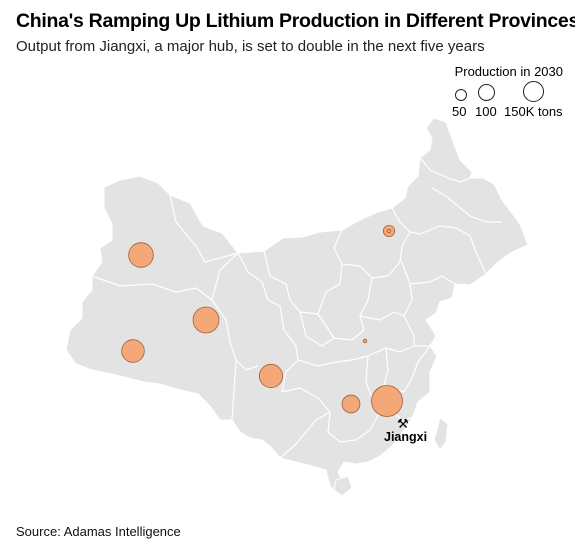  Describe the element at coordinates (533, 91) in the screenshot. I see `legend-circle-large` at that location.